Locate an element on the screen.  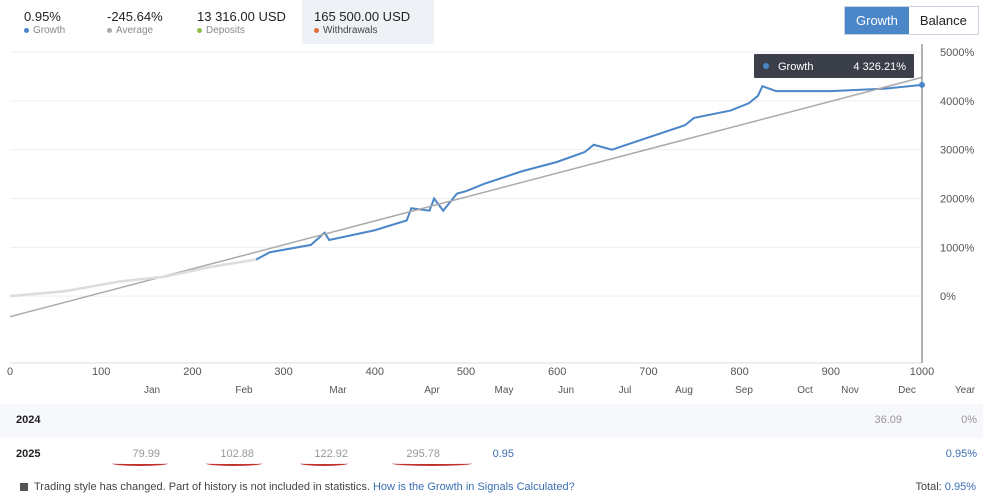
month-cell: 0.95 is located at coordinates (503, 454).